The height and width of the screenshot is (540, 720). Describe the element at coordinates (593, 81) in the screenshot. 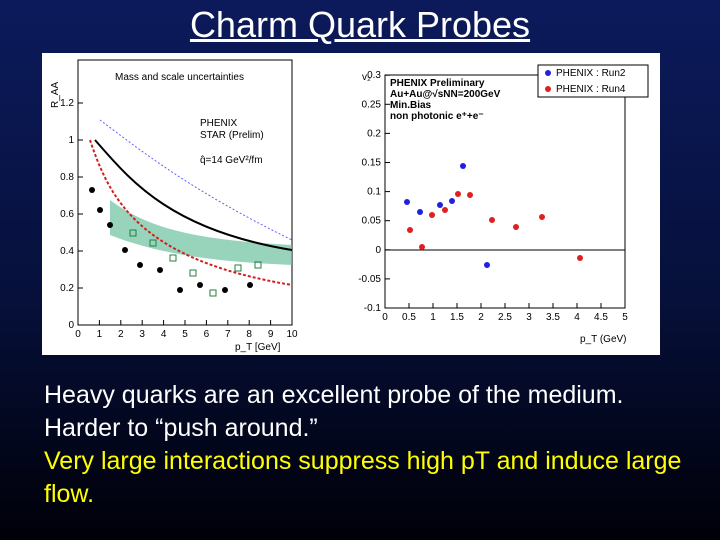

I see `right-legend-box` at that location.